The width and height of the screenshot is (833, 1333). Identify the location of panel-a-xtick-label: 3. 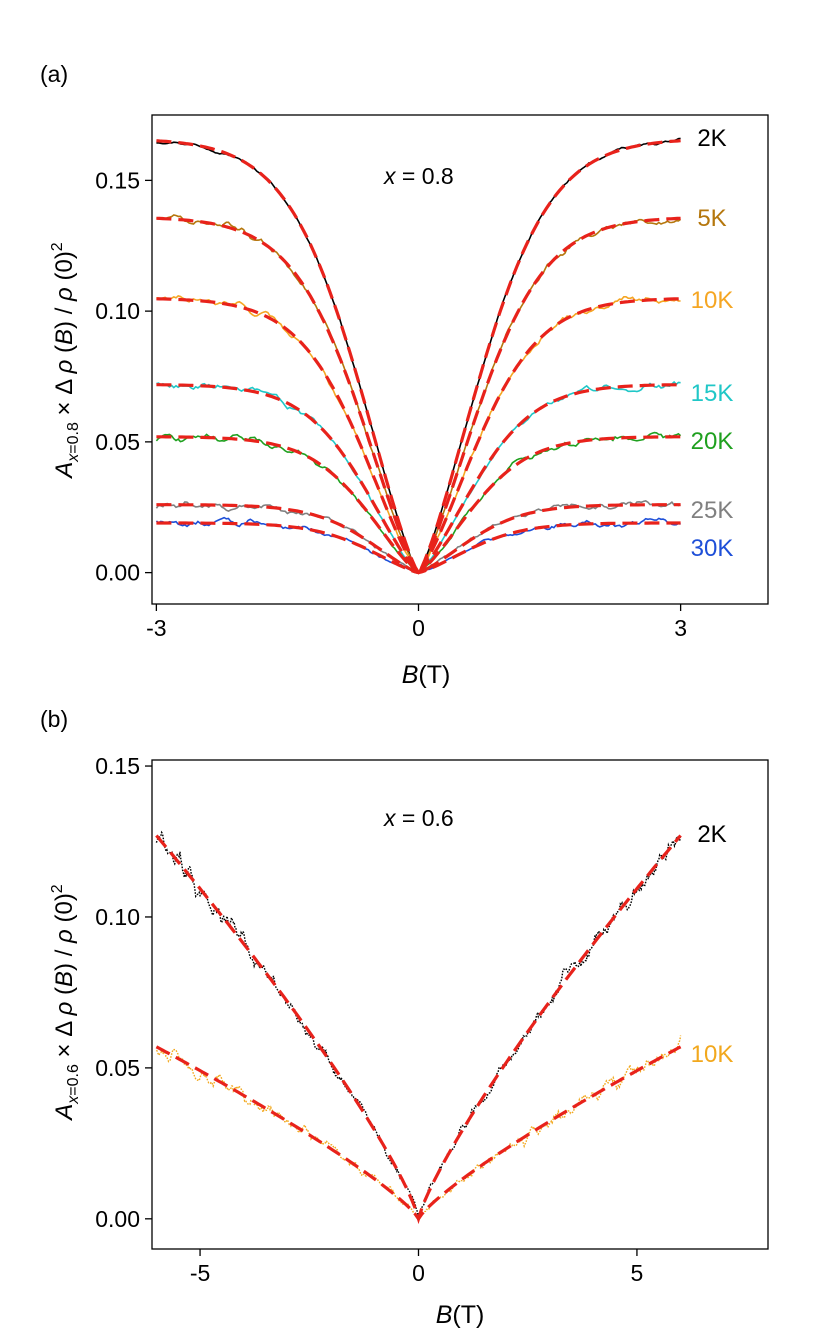
(680, 628).